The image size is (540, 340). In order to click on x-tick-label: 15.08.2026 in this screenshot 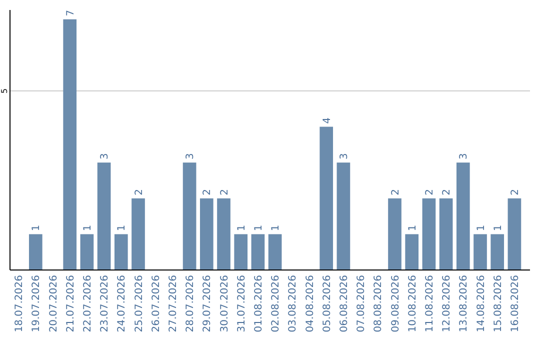, I will do `click(498, 303)`.